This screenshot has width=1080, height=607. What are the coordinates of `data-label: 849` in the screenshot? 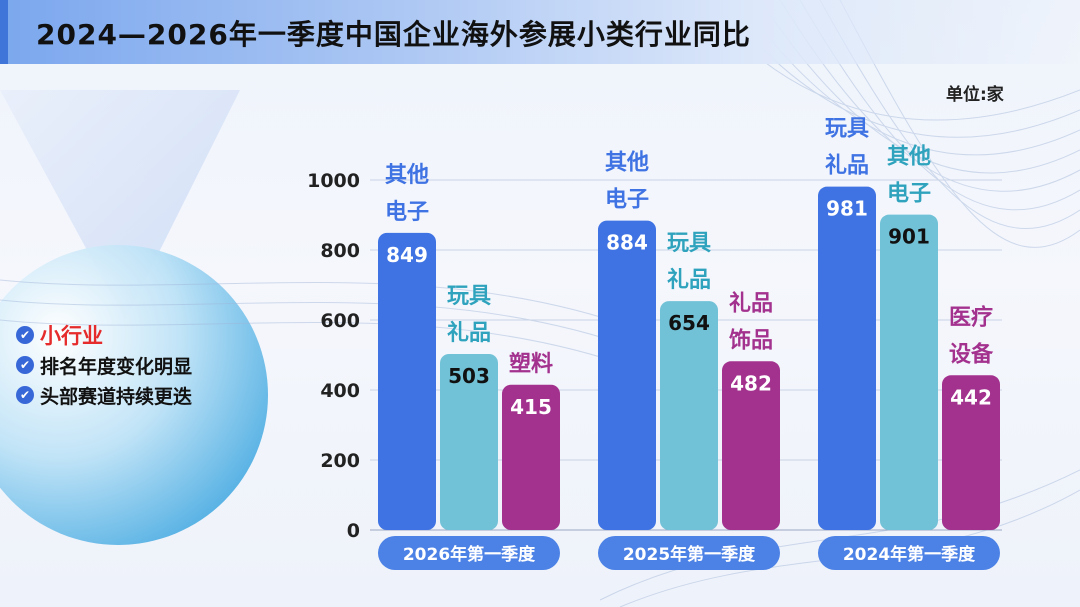 It's located at (407, 255).